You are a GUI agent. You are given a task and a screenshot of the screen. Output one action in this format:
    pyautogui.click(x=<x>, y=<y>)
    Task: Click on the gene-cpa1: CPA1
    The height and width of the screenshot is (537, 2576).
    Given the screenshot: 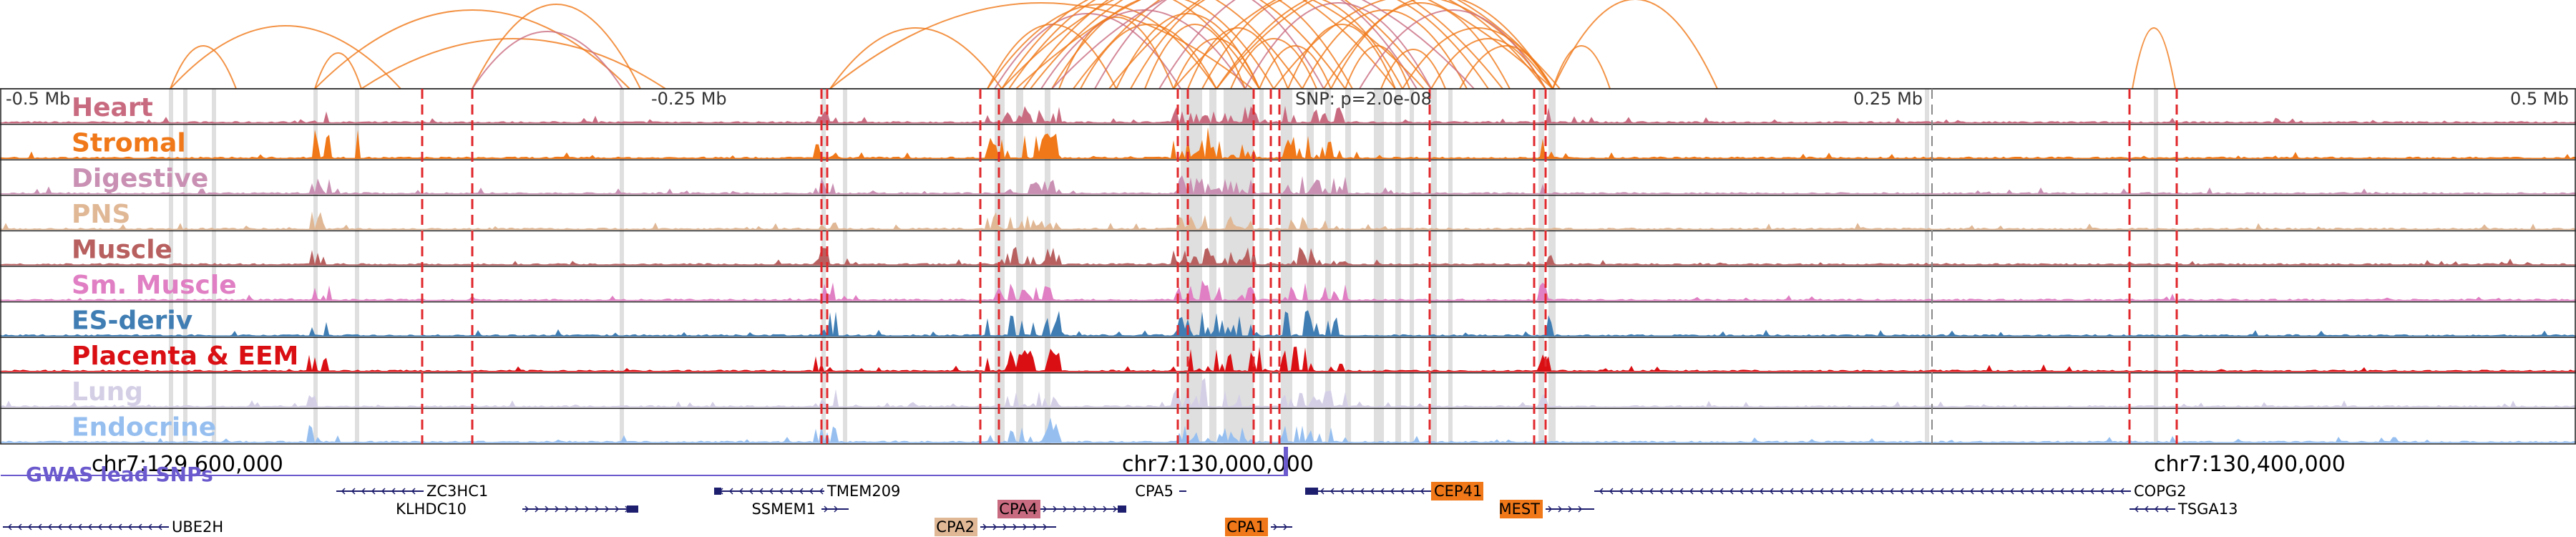 What is the action you would take?
    pyautogui.click(x=1258, y=527)
    